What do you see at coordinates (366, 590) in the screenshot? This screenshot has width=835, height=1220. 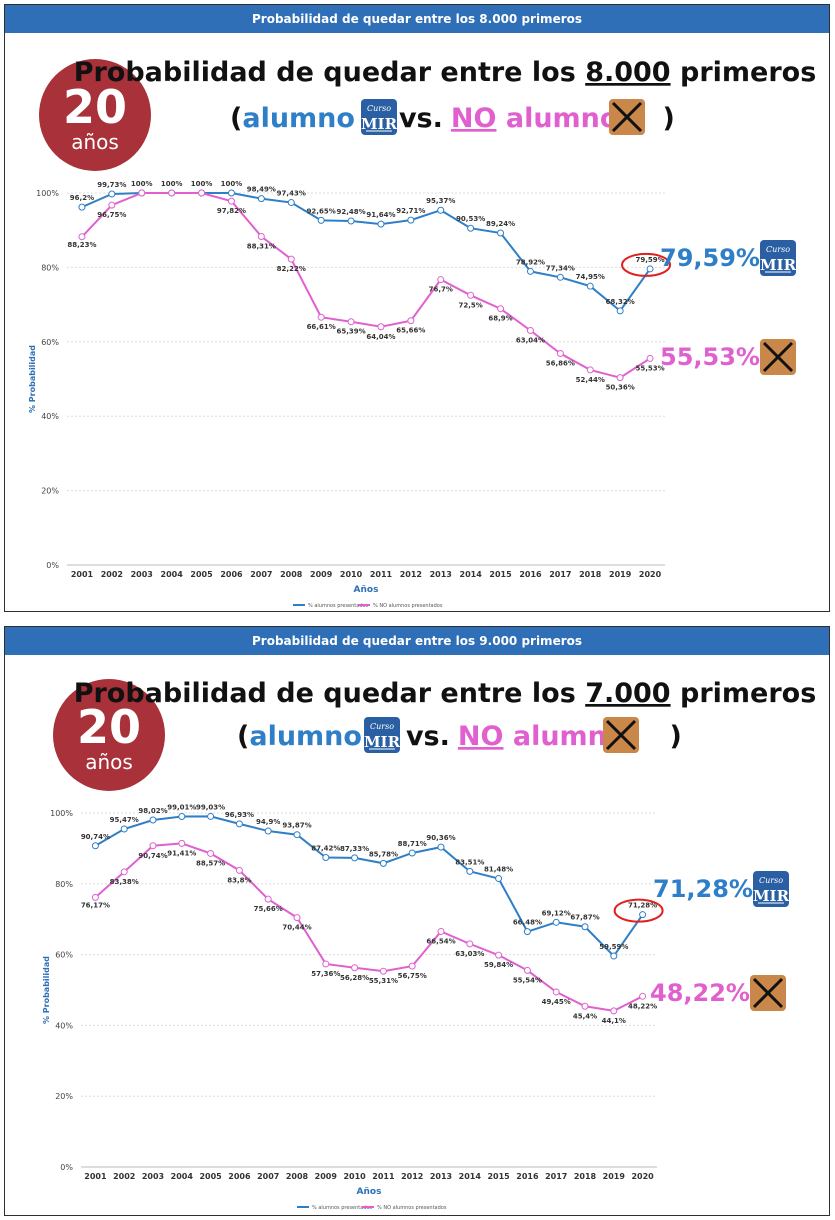 I see `x-axis-label: Años` at bounding box center [366, 590].